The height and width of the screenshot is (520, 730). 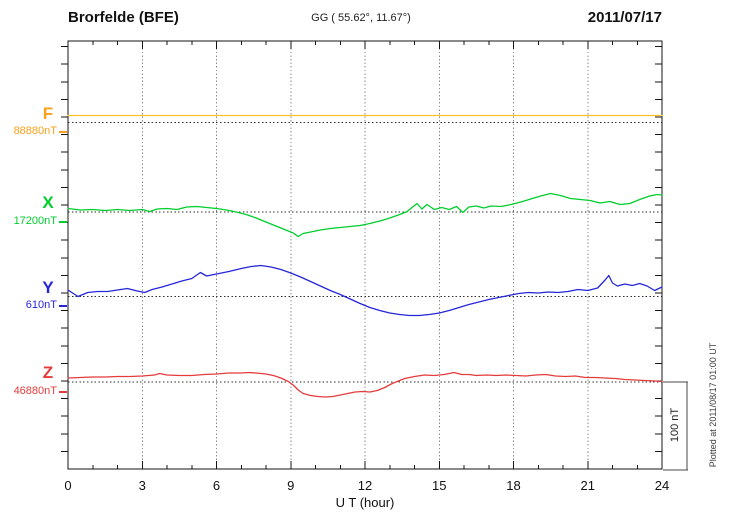 I want to click on component-letter-X: X, so click(x=48, y=202).